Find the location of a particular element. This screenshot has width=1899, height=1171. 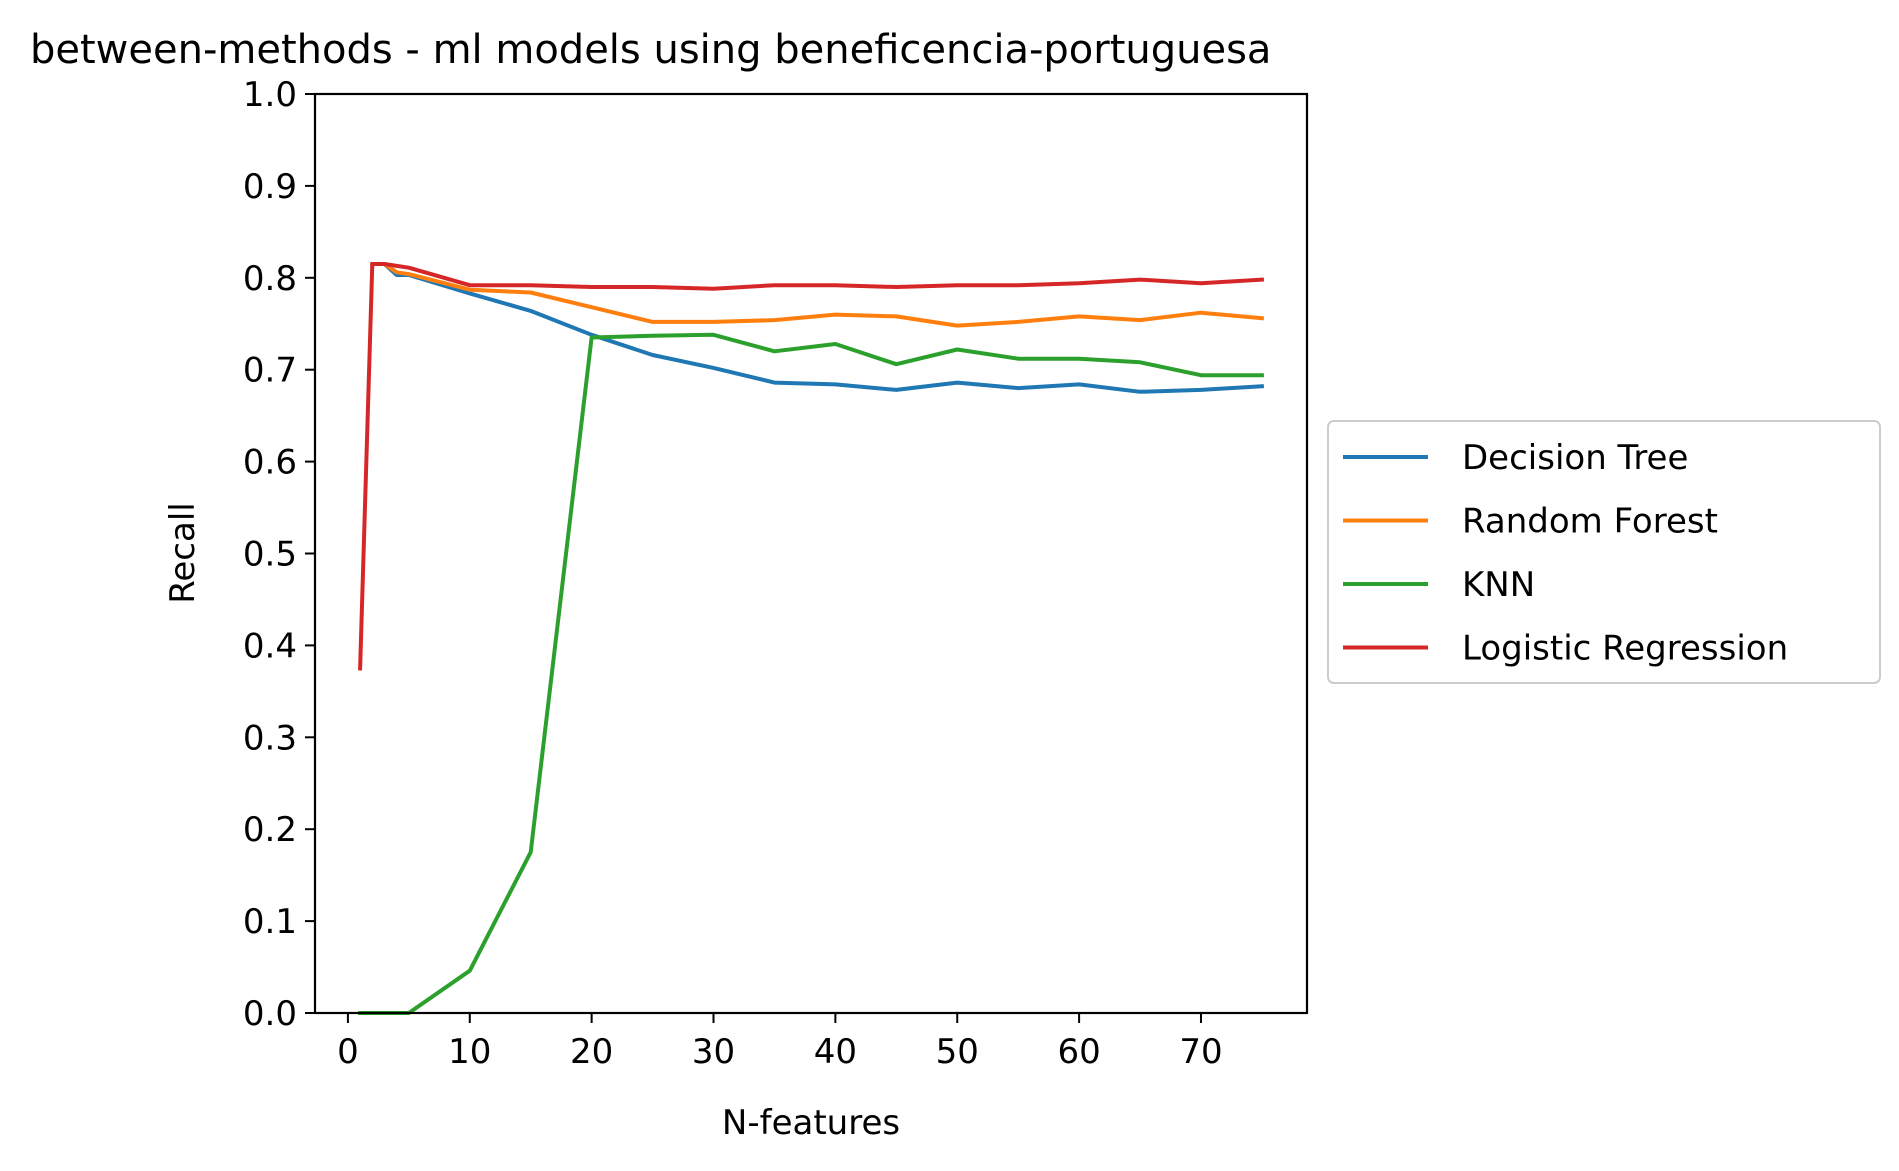

y-tick-label-4: 0.4 is located at coordinates (270, 646).